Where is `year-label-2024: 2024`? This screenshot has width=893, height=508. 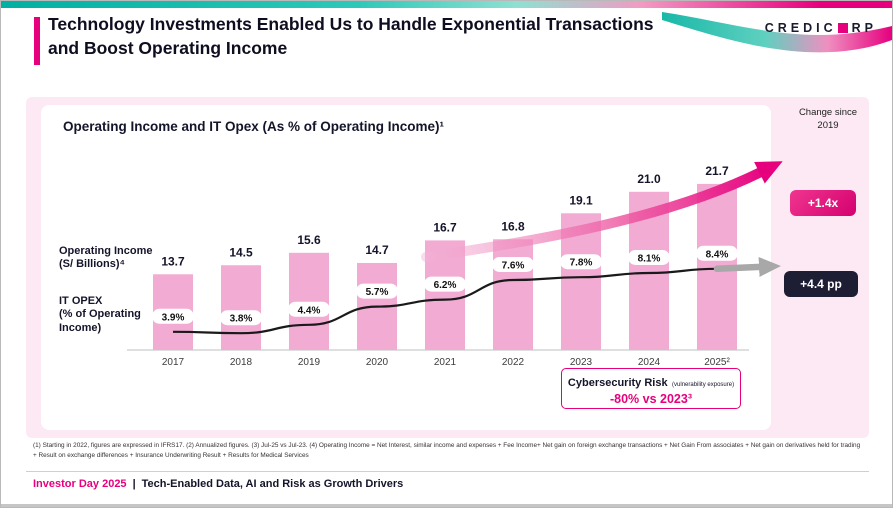
year-label-2024: 2024 is located at coordinates (649, 362).